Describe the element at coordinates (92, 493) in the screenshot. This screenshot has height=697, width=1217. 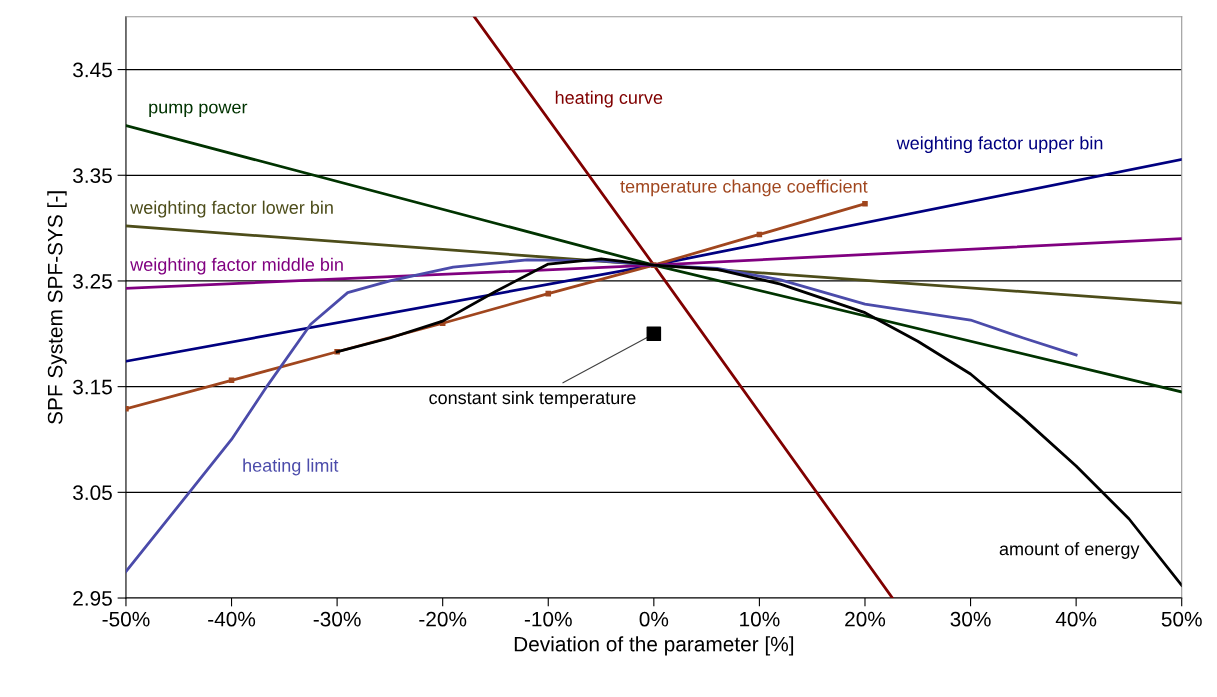
I see `y-tick-label: 3.05` at that location.